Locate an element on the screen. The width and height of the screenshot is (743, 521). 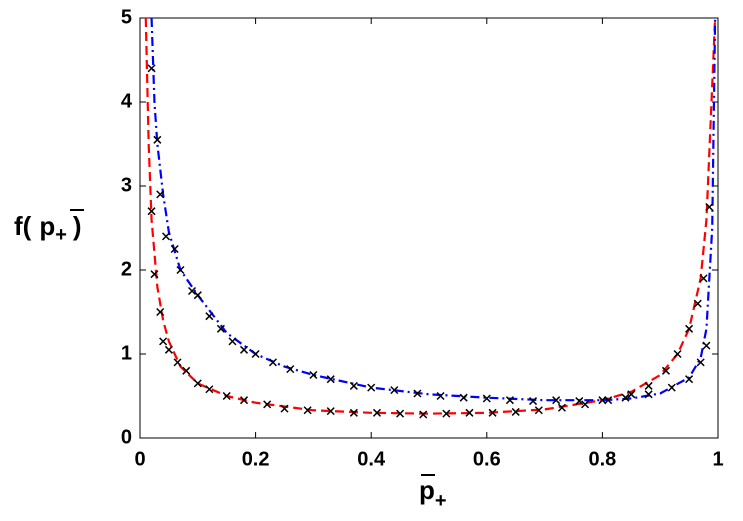
x-tick-label: 1 is located at coordinates (717, 459).